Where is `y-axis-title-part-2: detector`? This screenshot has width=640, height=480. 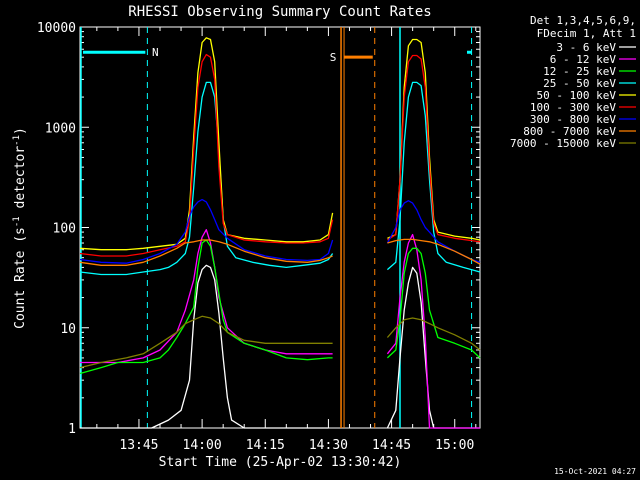 y-axis-title-part-2: detector is located at coordinates (20, 181).